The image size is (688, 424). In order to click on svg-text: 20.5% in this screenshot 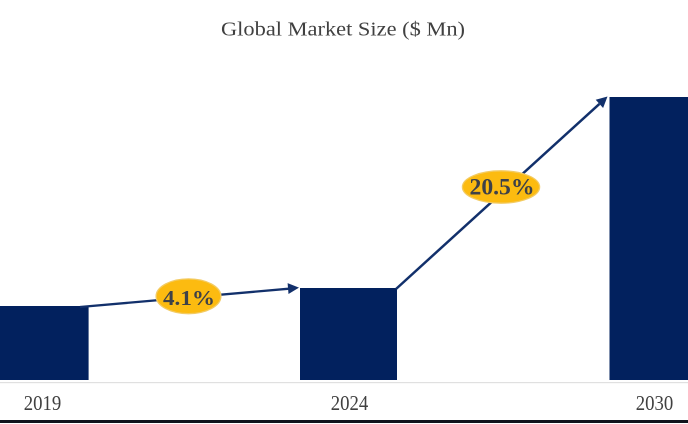, I will do `click(502, 187)`.